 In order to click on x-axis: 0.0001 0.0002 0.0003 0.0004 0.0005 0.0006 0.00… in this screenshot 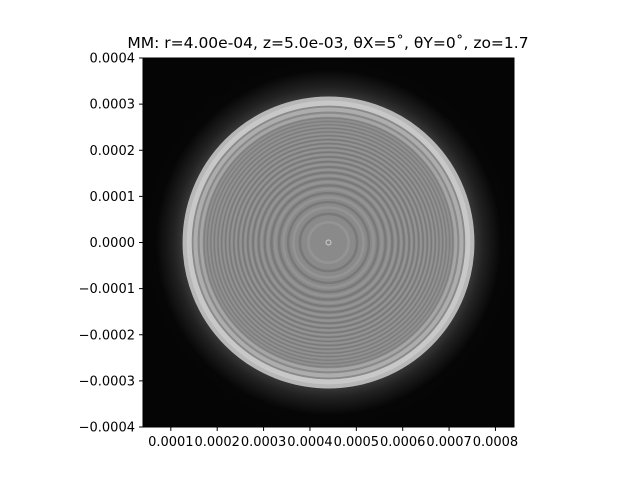, I will do `click(333, 438)`.